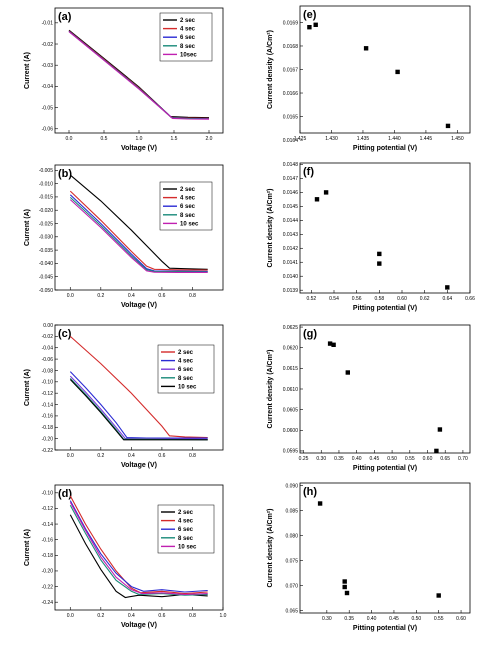  I want to click on x-tick-label: 0.40, so click(357, 459).